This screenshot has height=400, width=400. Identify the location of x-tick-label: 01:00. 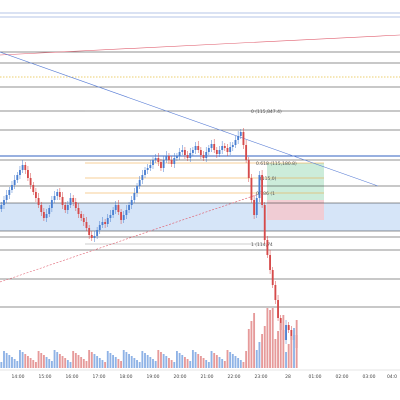
(315, 377).